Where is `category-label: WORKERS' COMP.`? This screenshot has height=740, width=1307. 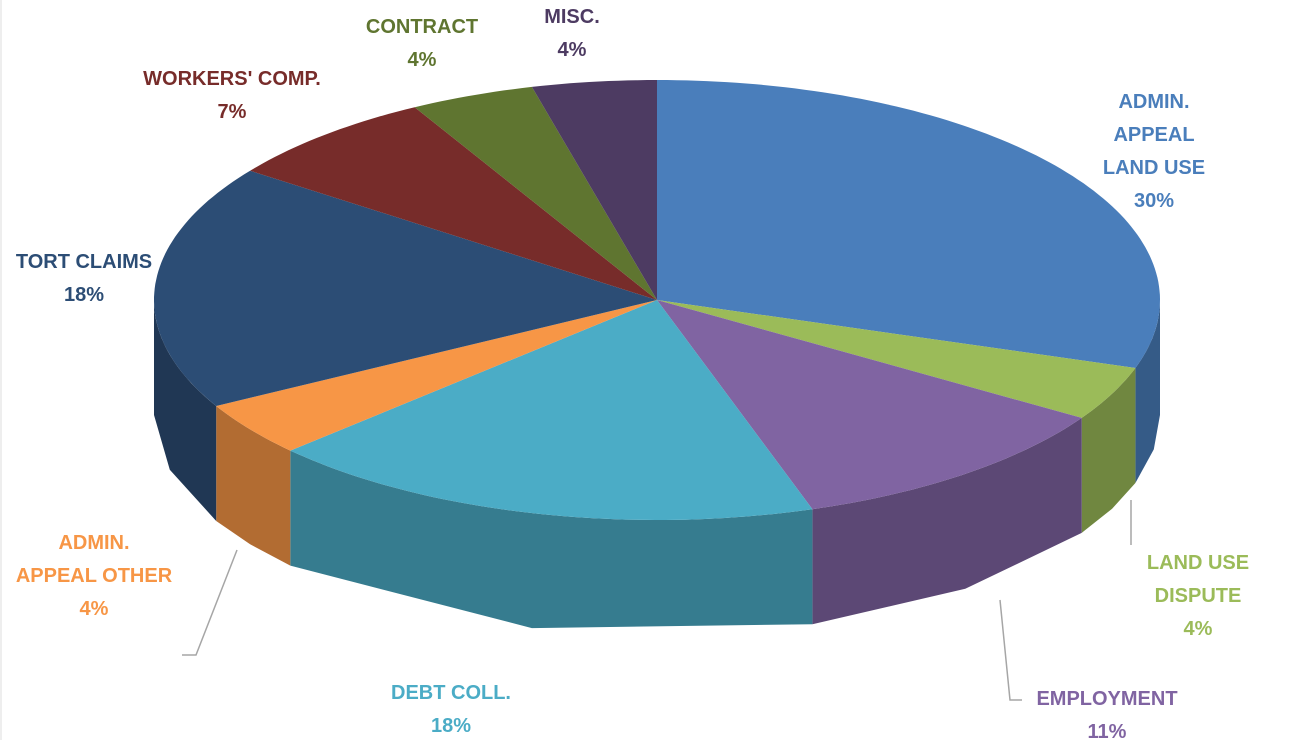 category-label: WORKERS' COMP. is located at coordinates (232, 79).